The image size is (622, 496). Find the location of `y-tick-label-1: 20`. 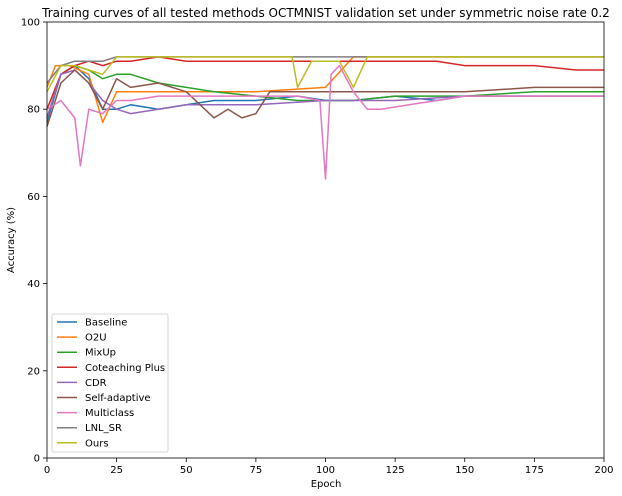

y-tick-label-1: 20 is located at coordinates (33, 371).